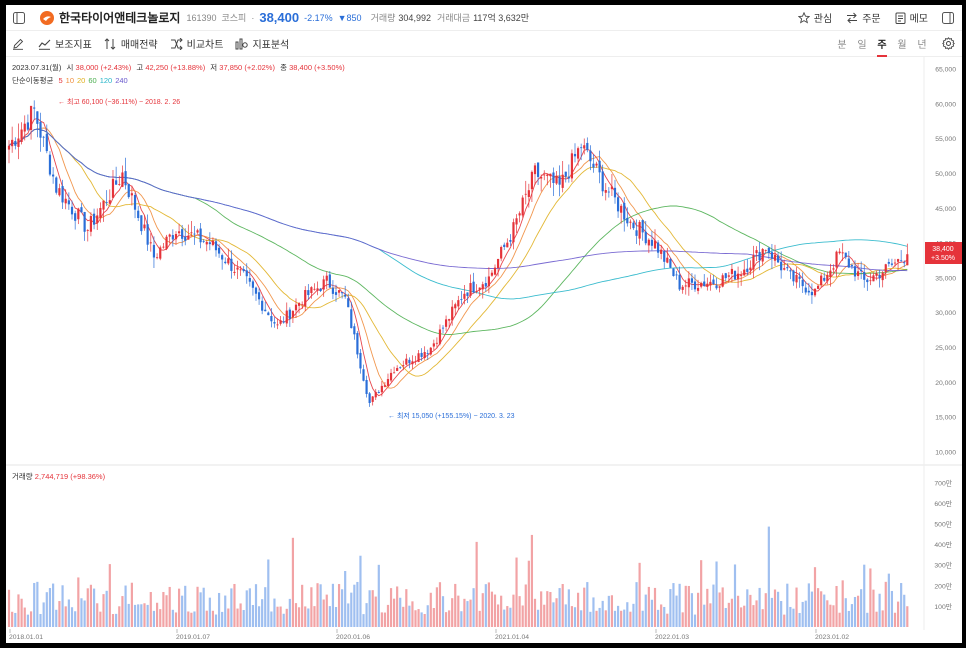 This screenshot has width=966, height=648. I want to click on memo-button: 메모, so click(911, 17).